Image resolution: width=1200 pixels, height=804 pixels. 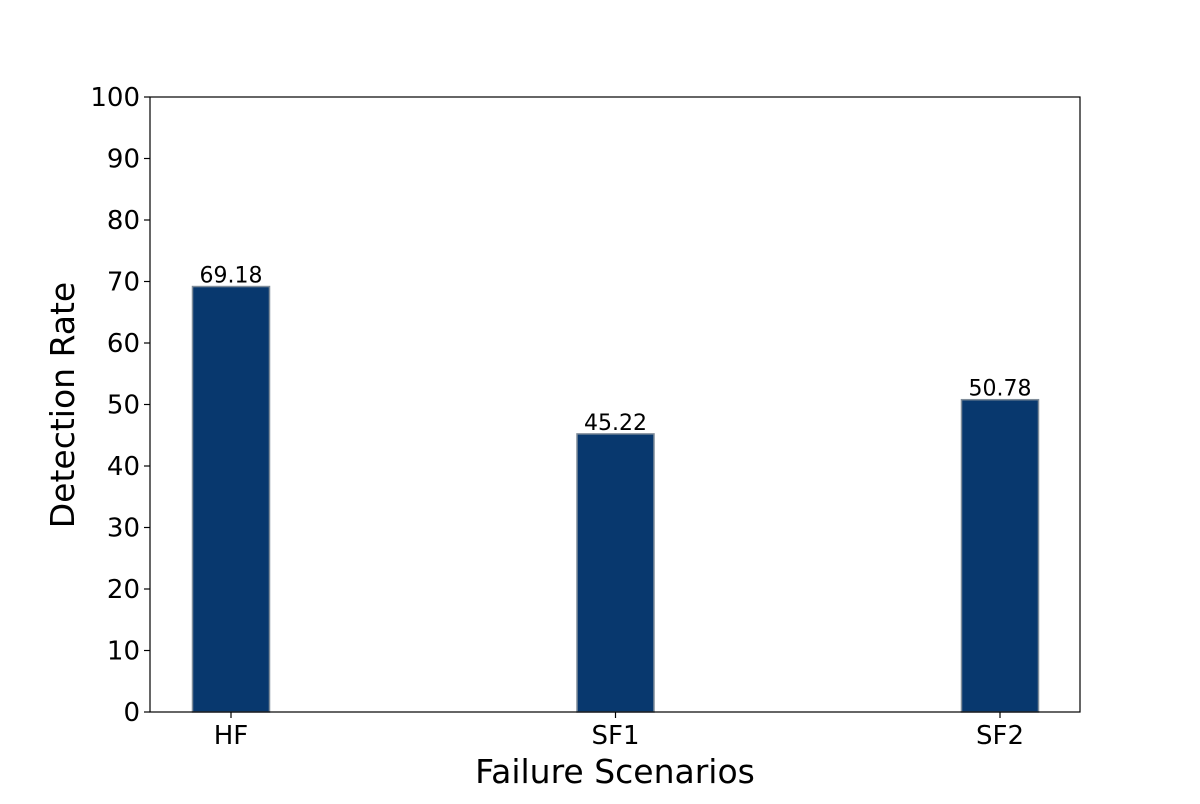 What do you see at coordinates (615, 423) in the screenshot?
I see `data-label-sf1: 45.22` at bounding box center [615, 423].